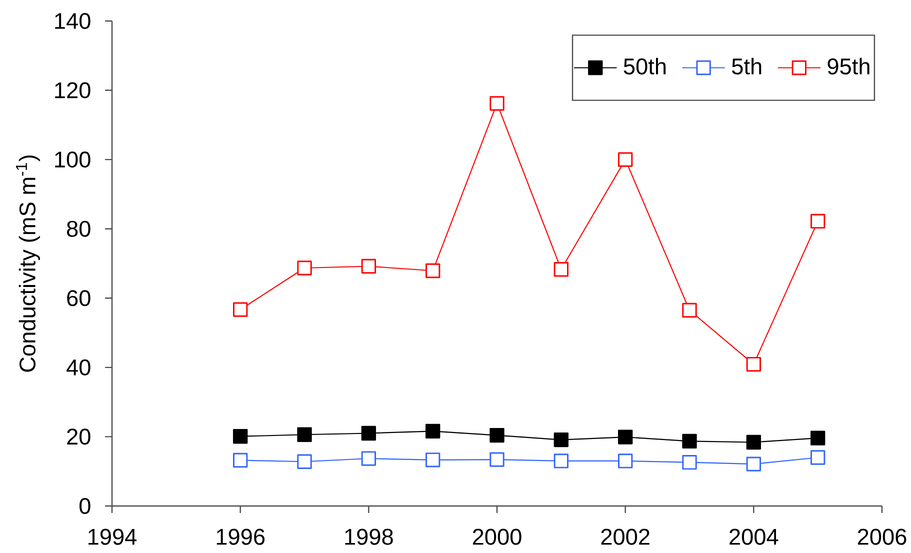  Describe the element at coordinates (369, 536) in the screenshot. I see `x-tick-label: 1998` at that location.